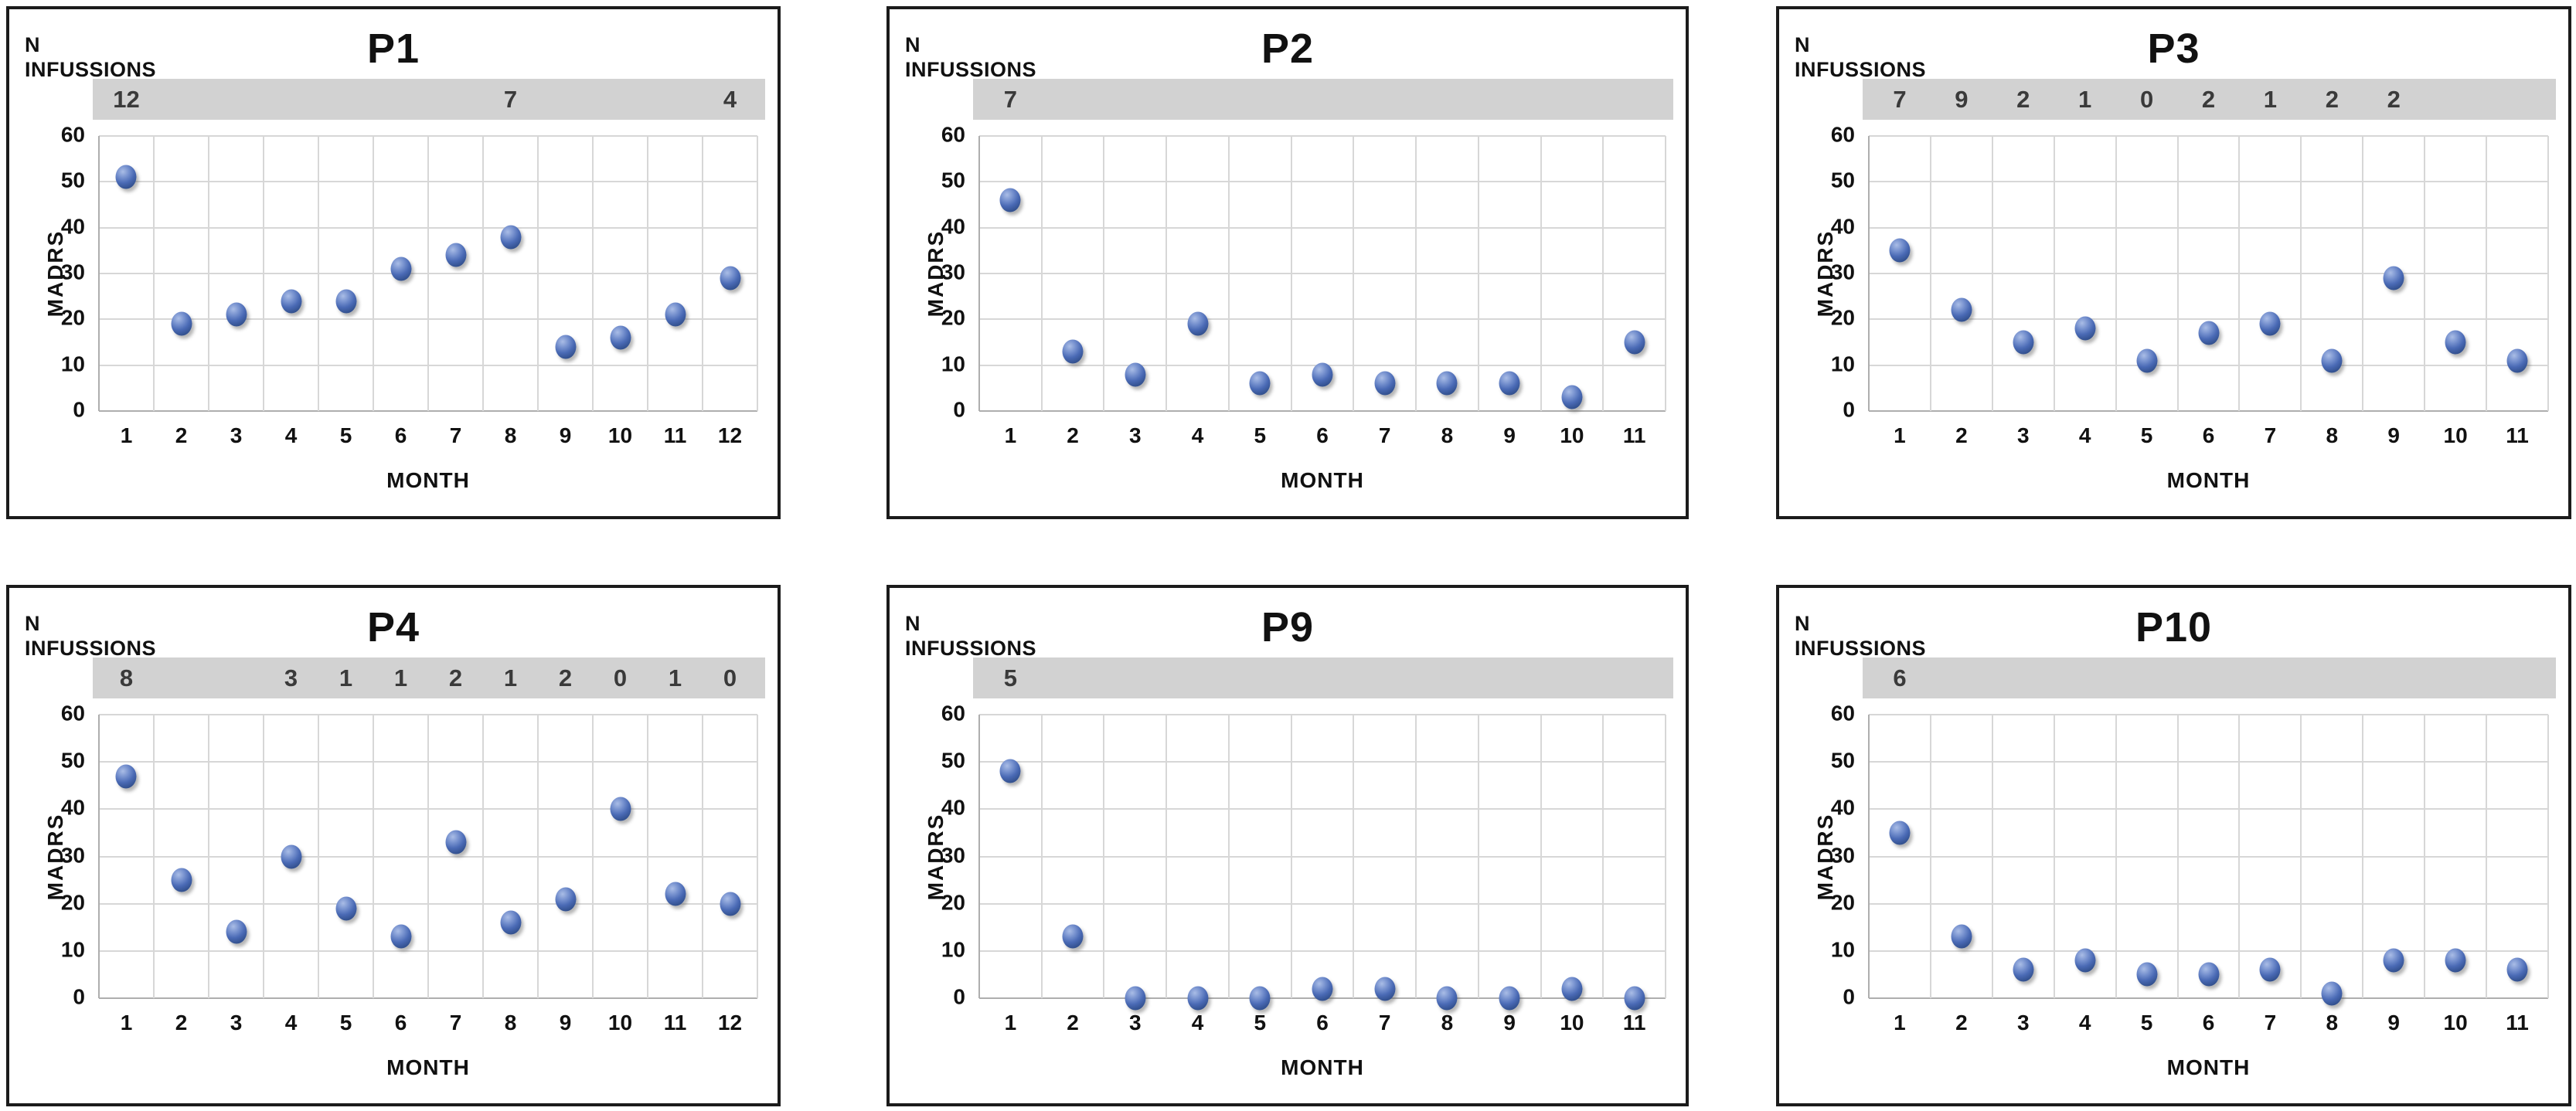  Describe the element at coordinates (1842, 180) in the screenshot. I see `y-tick-label: 50` at that location.